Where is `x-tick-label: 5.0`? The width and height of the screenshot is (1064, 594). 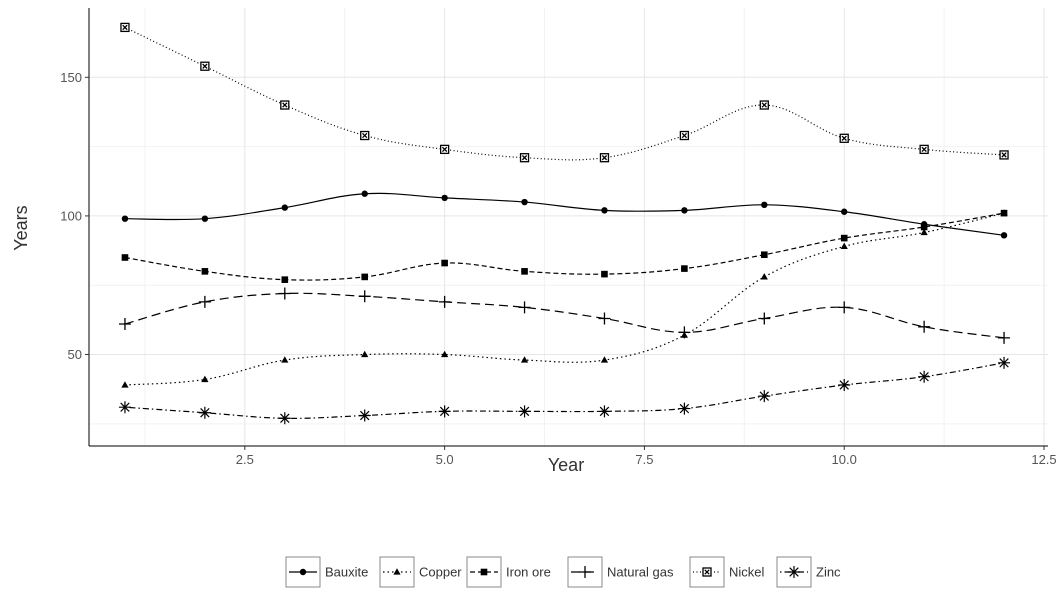 x-tick-label: 5.0 is located at coordinates (445, 459).